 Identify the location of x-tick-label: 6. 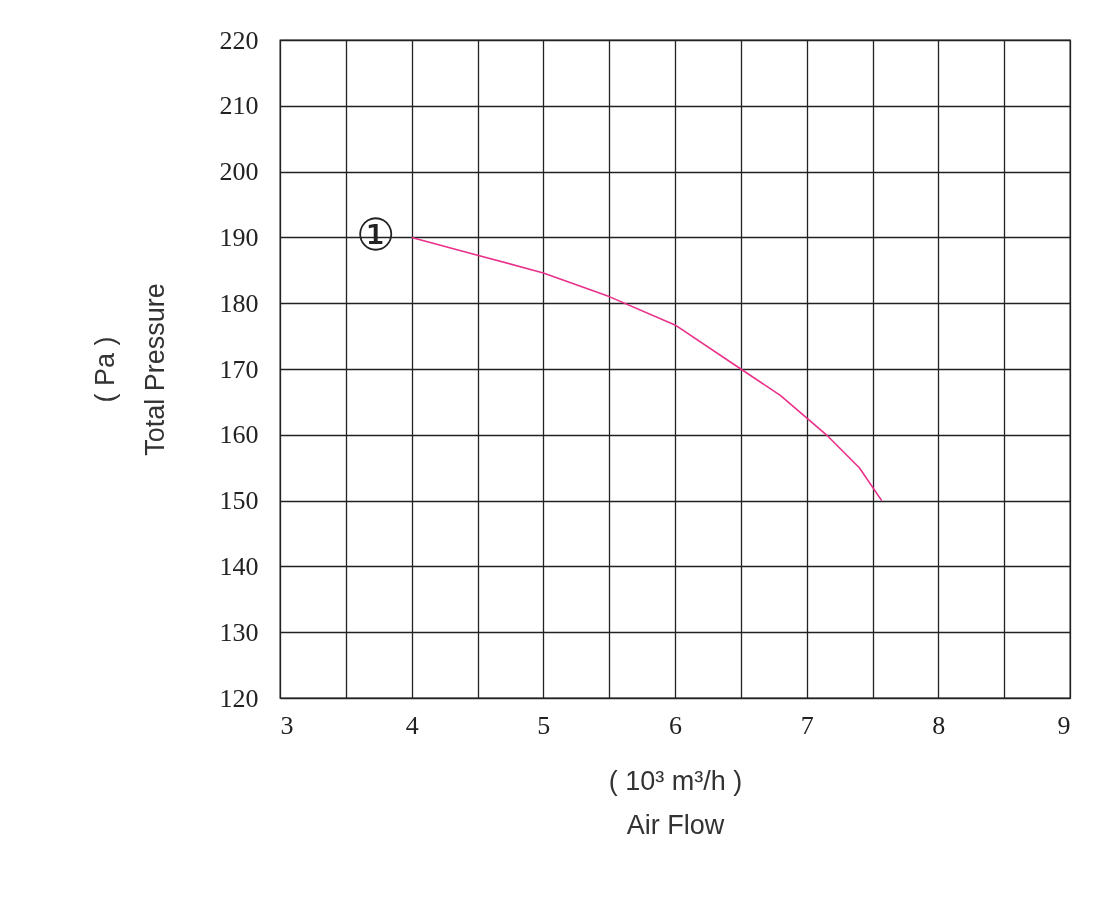
(675, 725).